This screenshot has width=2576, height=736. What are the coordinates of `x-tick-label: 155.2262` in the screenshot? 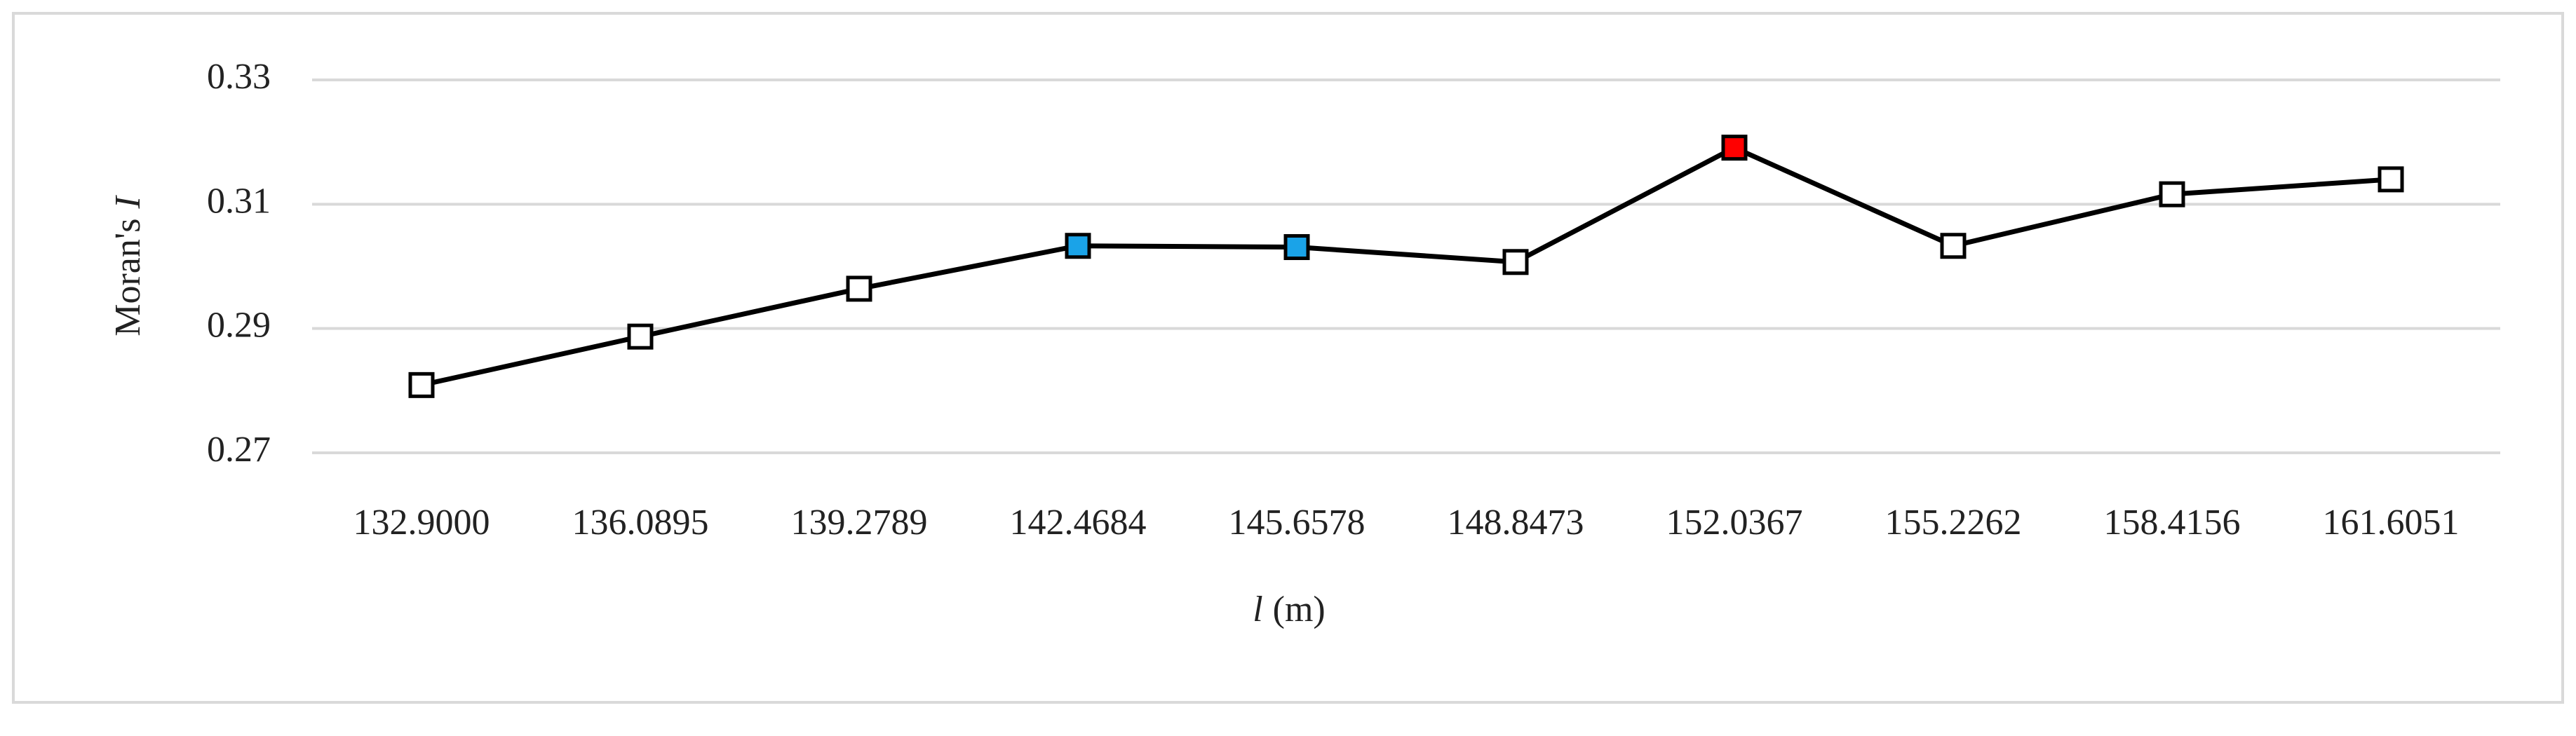 It's located at (1953, 523).